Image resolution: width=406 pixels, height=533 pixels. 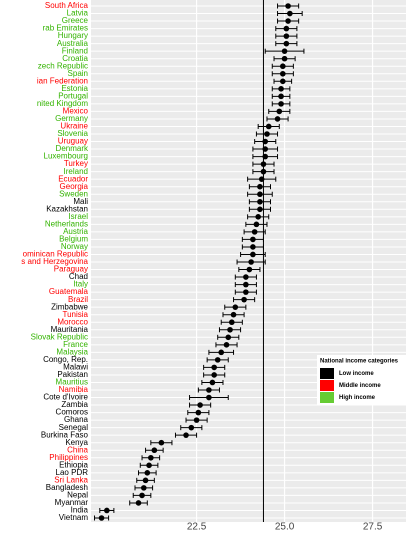 What do you see at coordinates (69, 306) in the screenshot?
I see `y-tick-label: Zimbabwe` at bounding box center [69, 306].